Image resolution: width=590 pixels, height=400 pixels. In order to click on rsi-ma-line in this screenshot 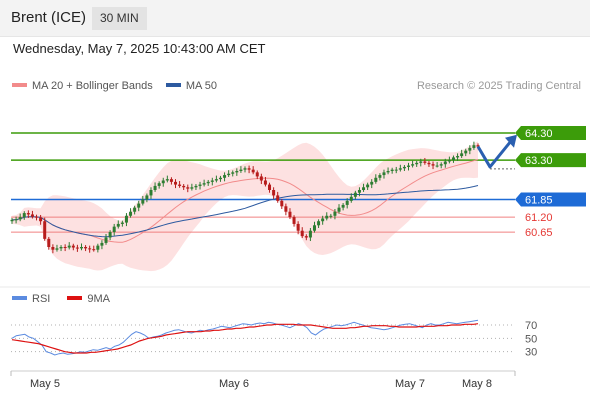, I will do `click(245, 338)`.